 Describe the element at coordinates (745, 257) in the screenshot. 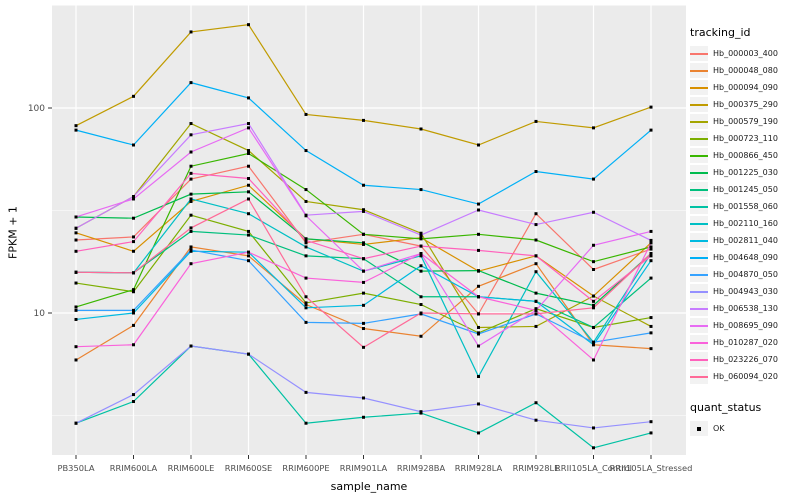

I see `legend-item-label: Hb_004648_090` at that location.